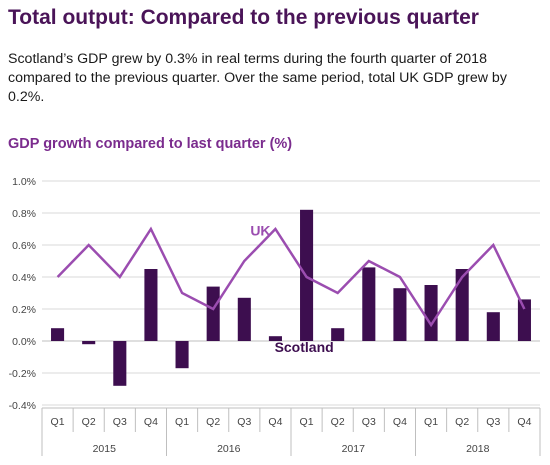 The image size is (550, 465). Describe the element at coordinates (354, 449) in the screenshot. I see `x-group-label: 2017` at that location.